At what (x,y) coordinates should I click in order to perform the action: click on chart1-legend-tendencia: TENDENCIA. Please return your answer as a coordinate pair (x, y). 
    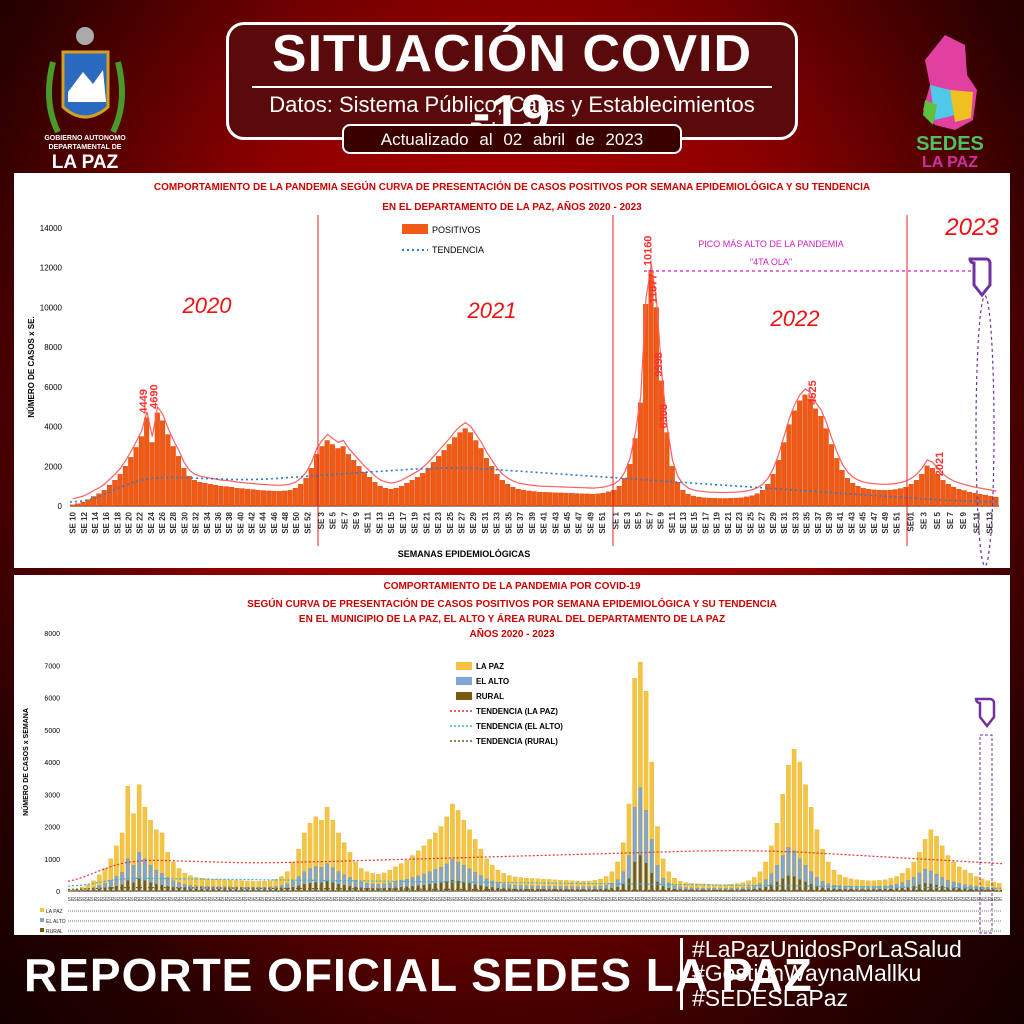
    Looking at the image, I should click on (458, 250).